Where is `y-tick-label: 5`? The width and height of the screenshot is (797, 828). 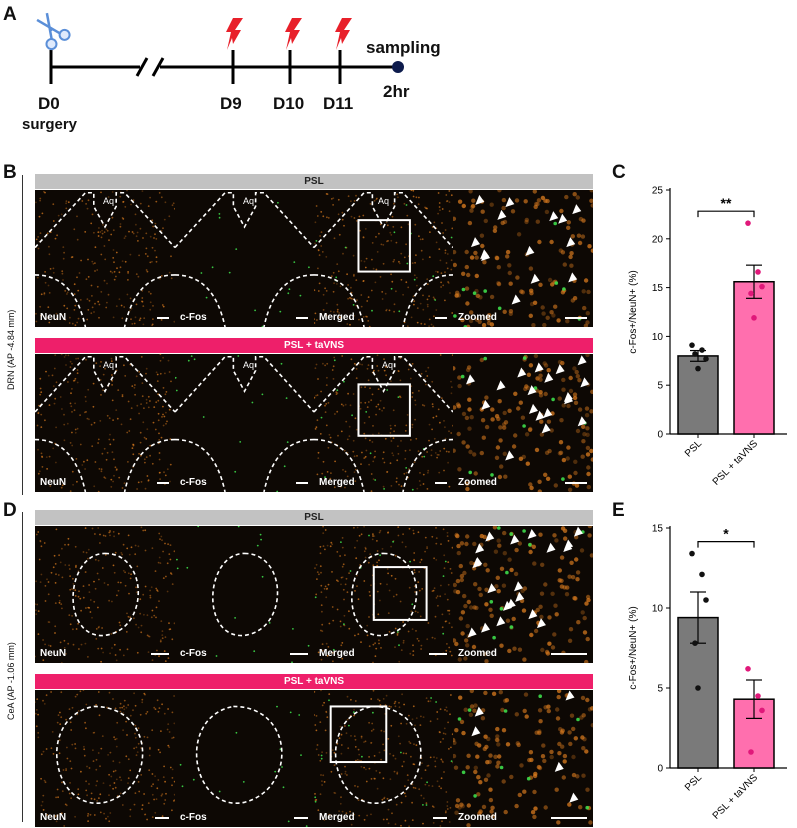
y-tick-label: 5 is located at coordinates (660, 386).